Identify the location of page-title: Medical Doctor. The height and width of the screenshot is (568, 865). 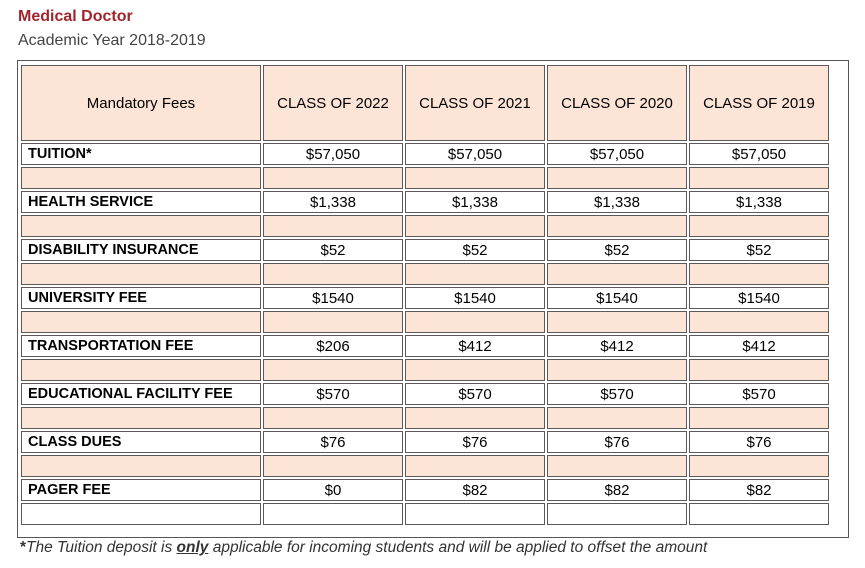
(75, 16).